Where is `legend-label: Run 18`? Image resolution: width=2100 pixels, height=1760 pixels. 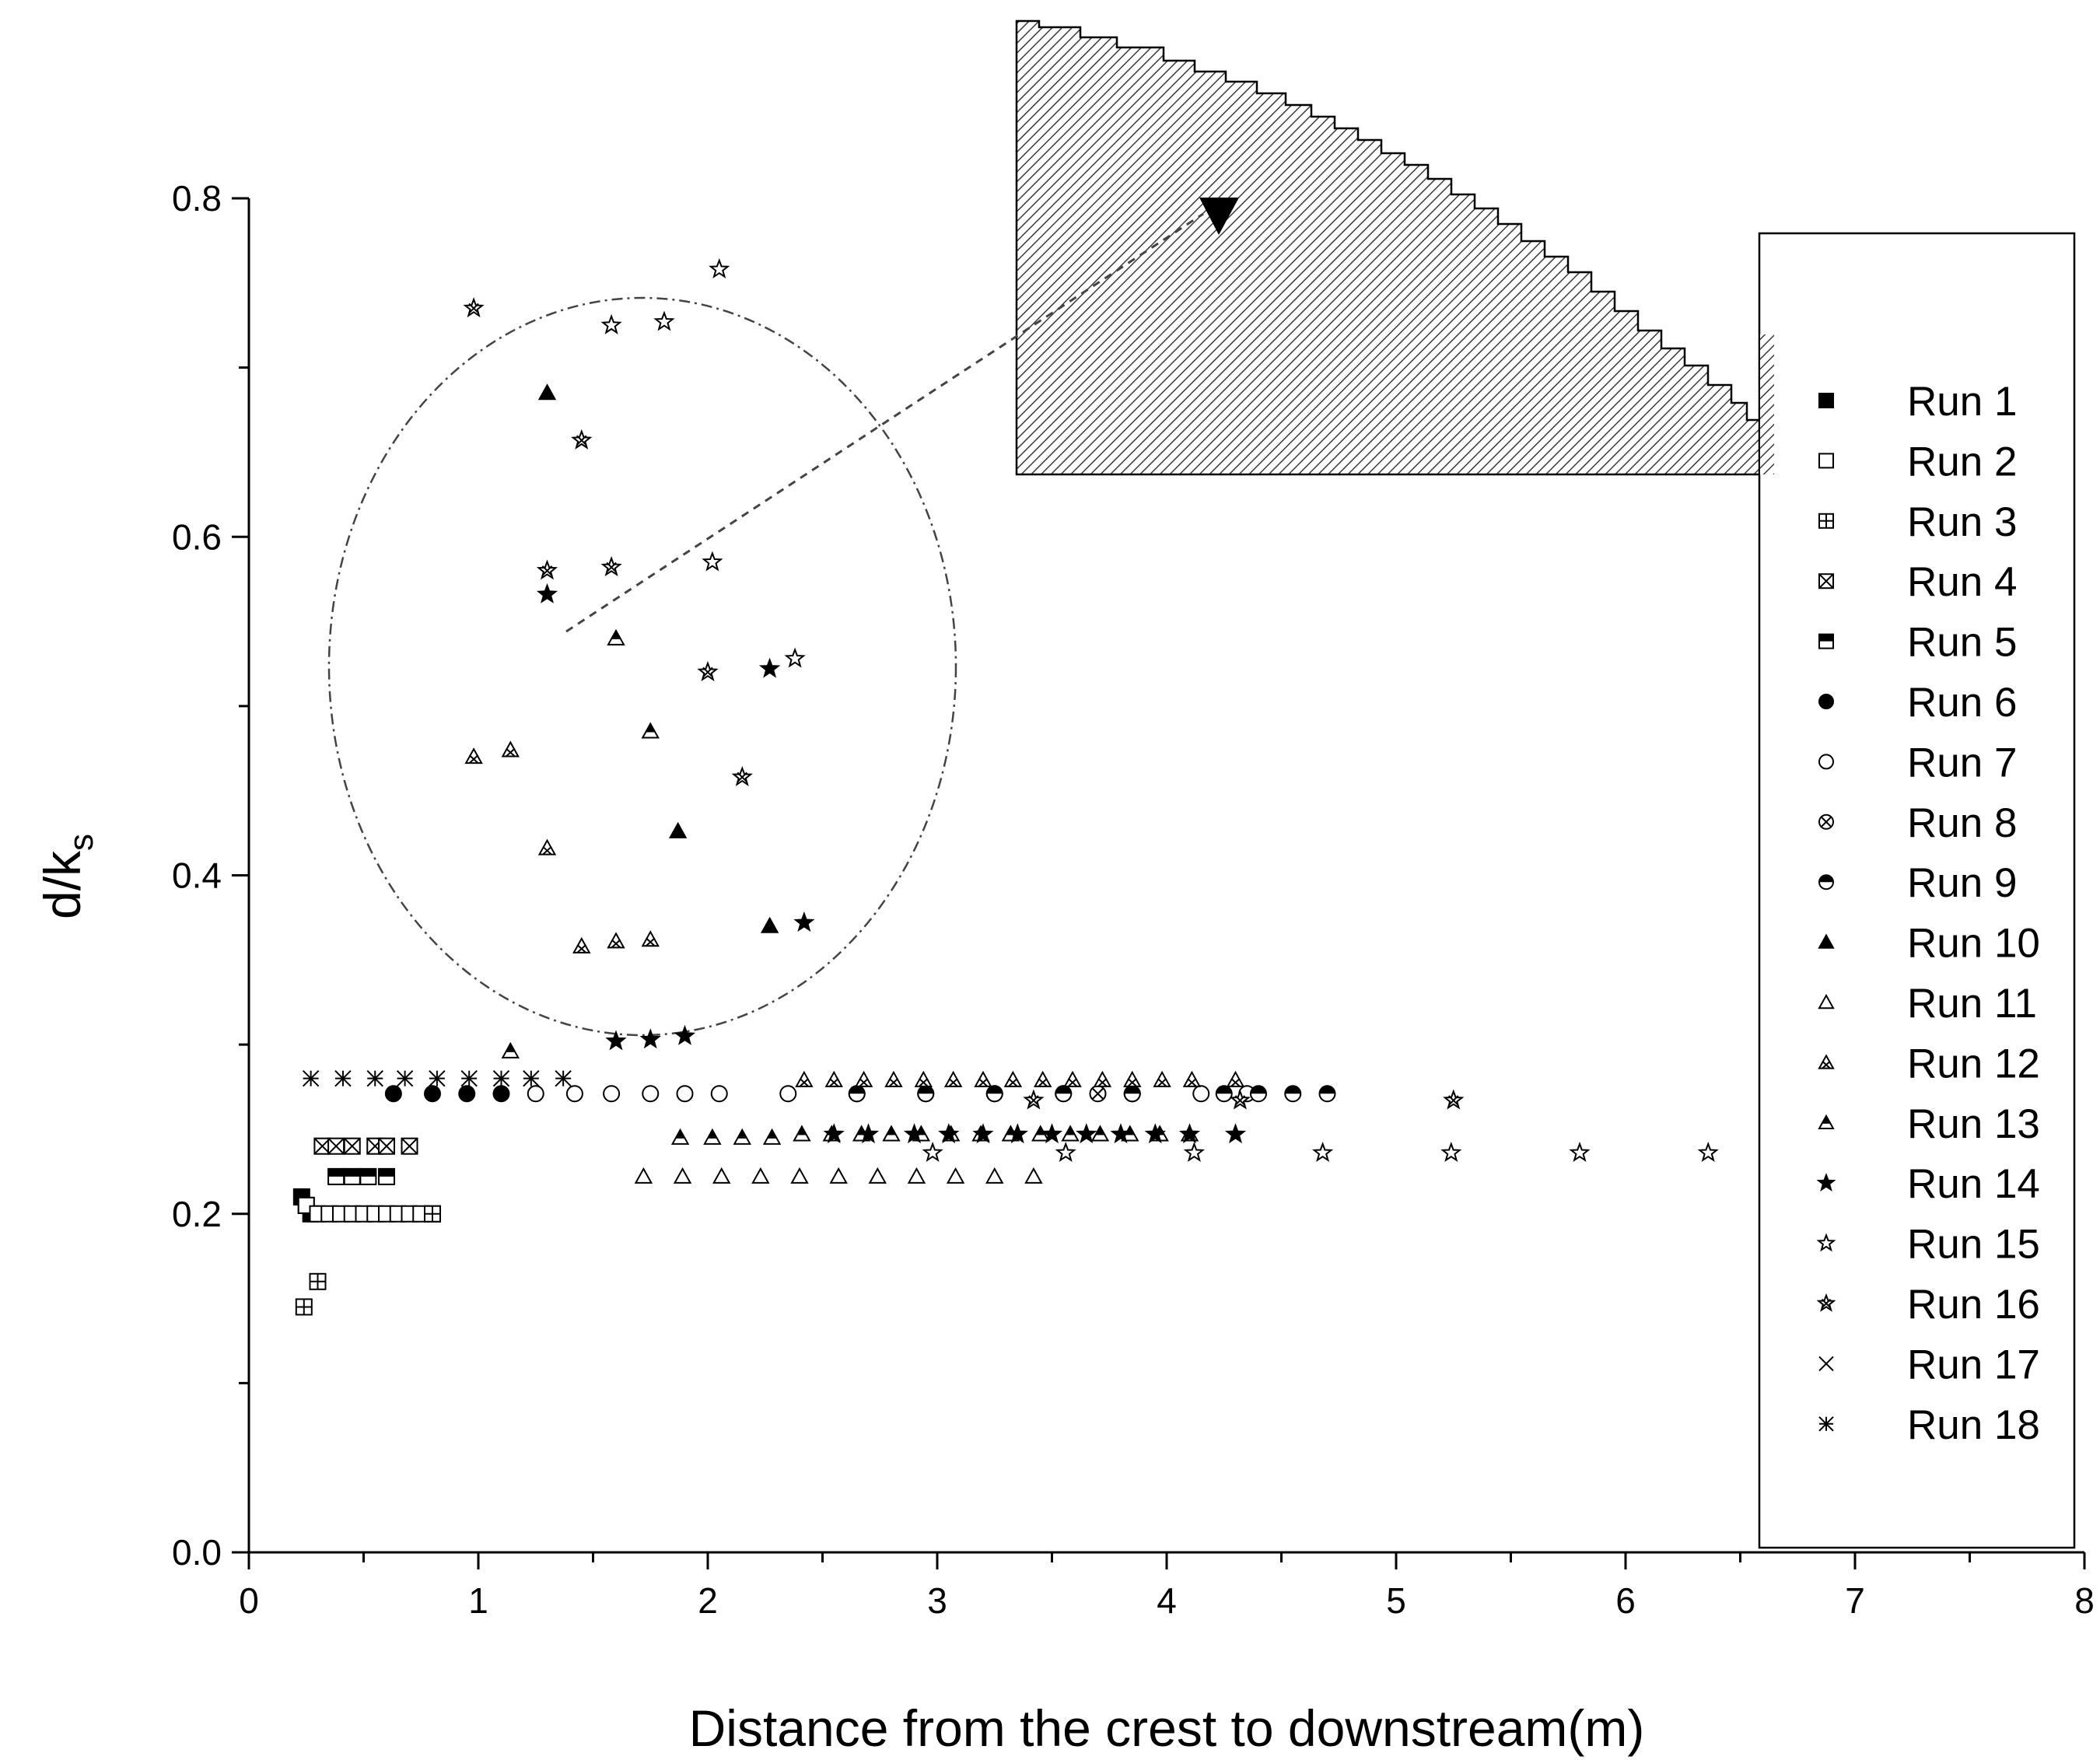
legend-label: Run 18 is located at coordinates (1974, 1425).